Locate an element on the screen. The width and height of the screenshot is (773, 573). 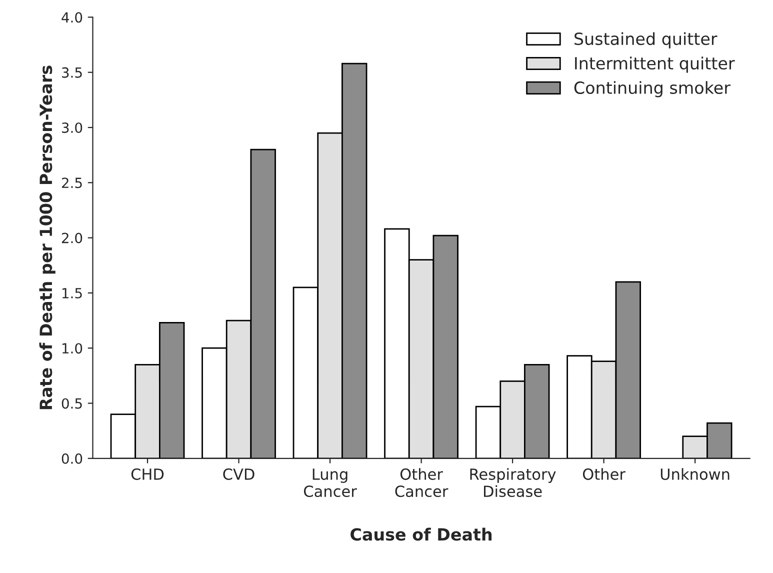
legend-label: Continuing smoker is located at coordinates (652, 89).